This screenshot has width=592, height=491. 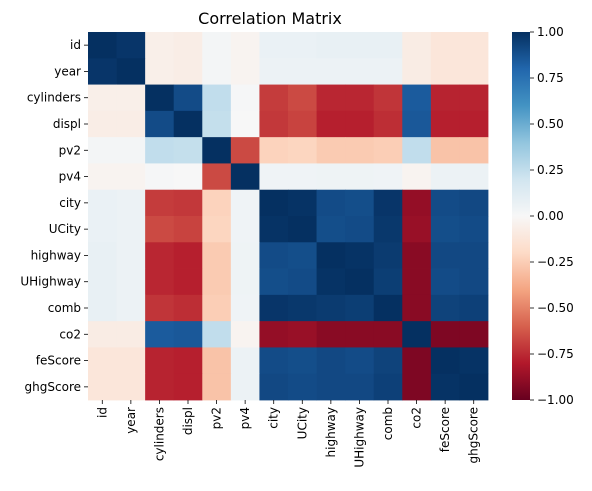 I want to click on heatmap-cell-highway-pv4, so click(x=245, y=255).